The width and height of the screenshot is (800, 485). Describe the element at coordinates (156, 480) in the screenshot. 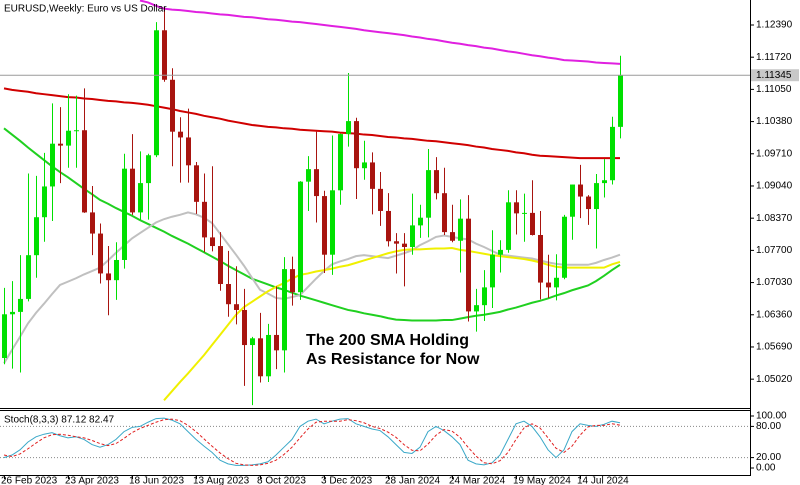

I see `x-tick-label: 18 Jun 2023` at that location.